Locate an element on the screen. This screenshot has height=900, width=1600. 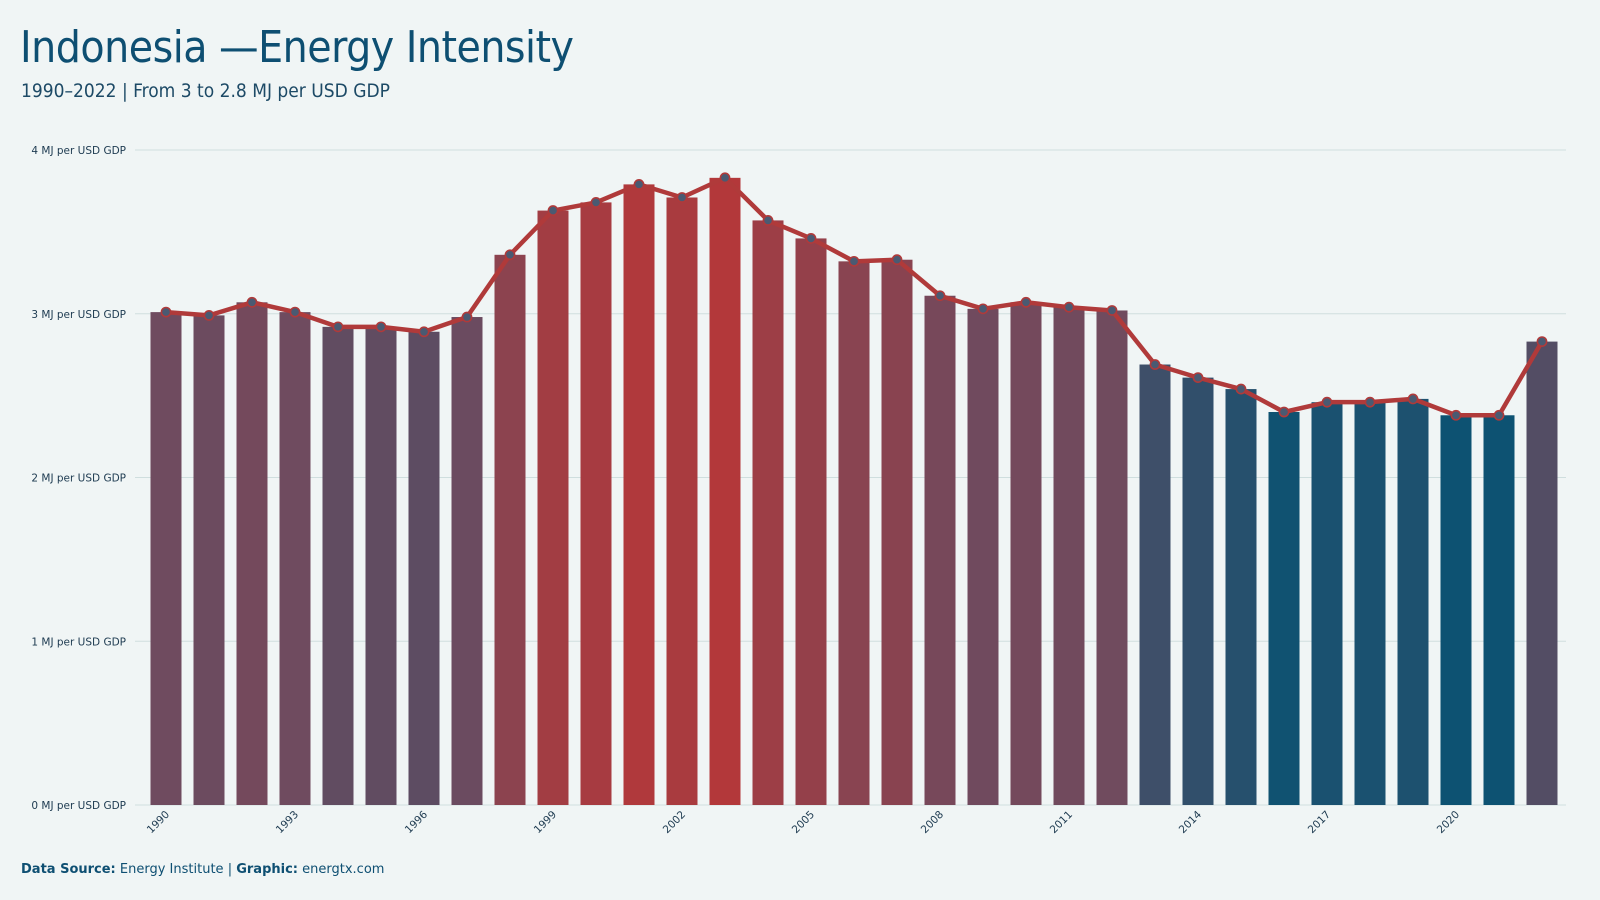
bar-2010 is located at coordinates (1026, 553).